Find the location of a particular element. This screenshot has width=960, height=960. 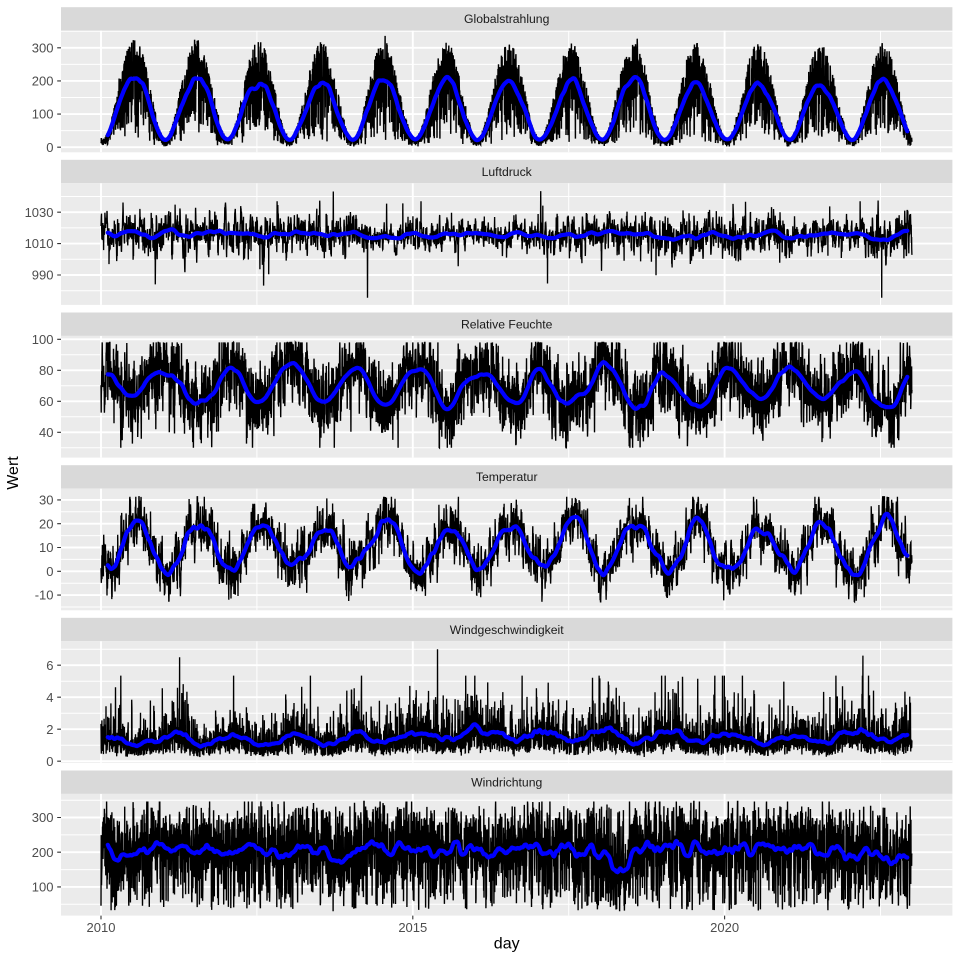

svg-text: Luftdruck is located at coordinates (507, 172).